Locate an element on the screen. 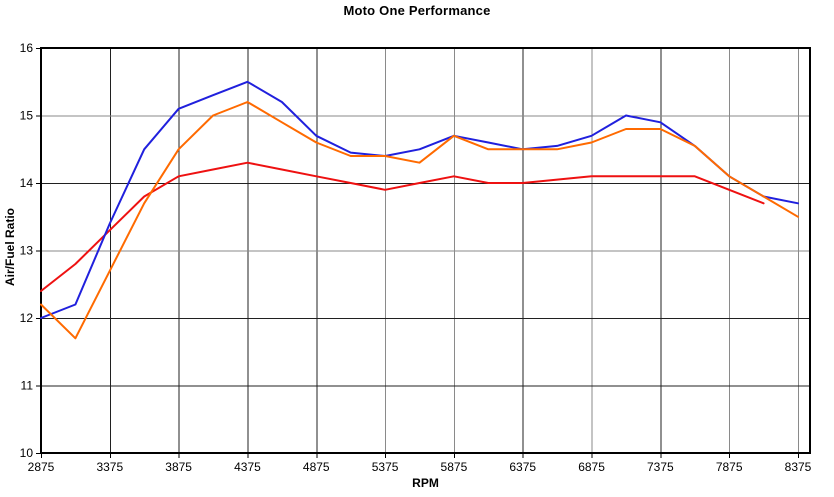  y-tick-label: 16 is located at coordinates (27, 48).